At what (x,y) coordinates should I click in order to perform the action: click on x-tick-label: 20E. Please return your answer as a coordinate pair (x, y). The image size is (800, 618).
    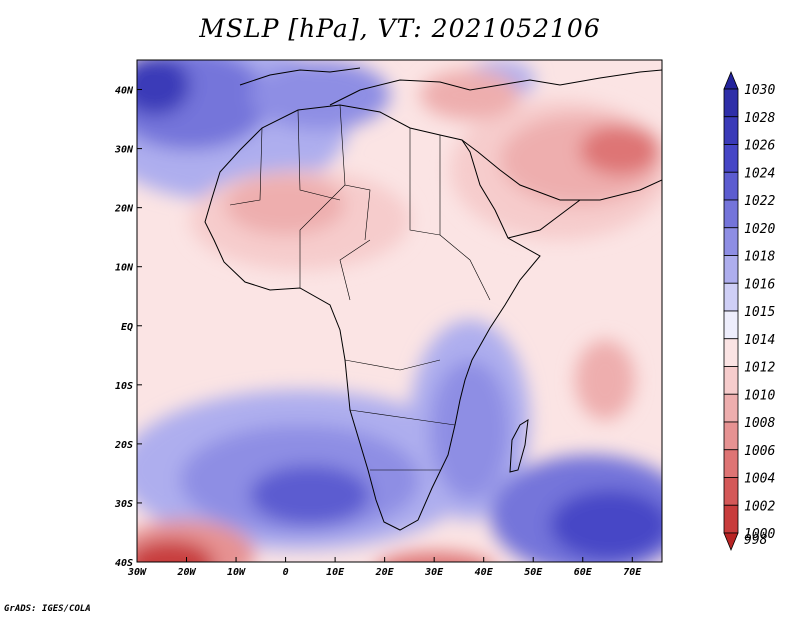
    Looking at the image, I should click on (385, 572).